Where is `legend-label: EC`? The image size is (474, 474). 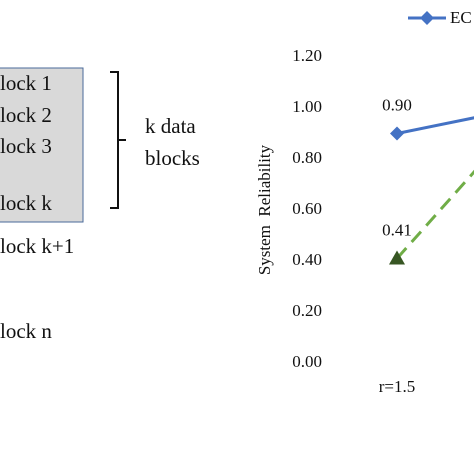 legend-label: EC is located at coordinates (461, 17).